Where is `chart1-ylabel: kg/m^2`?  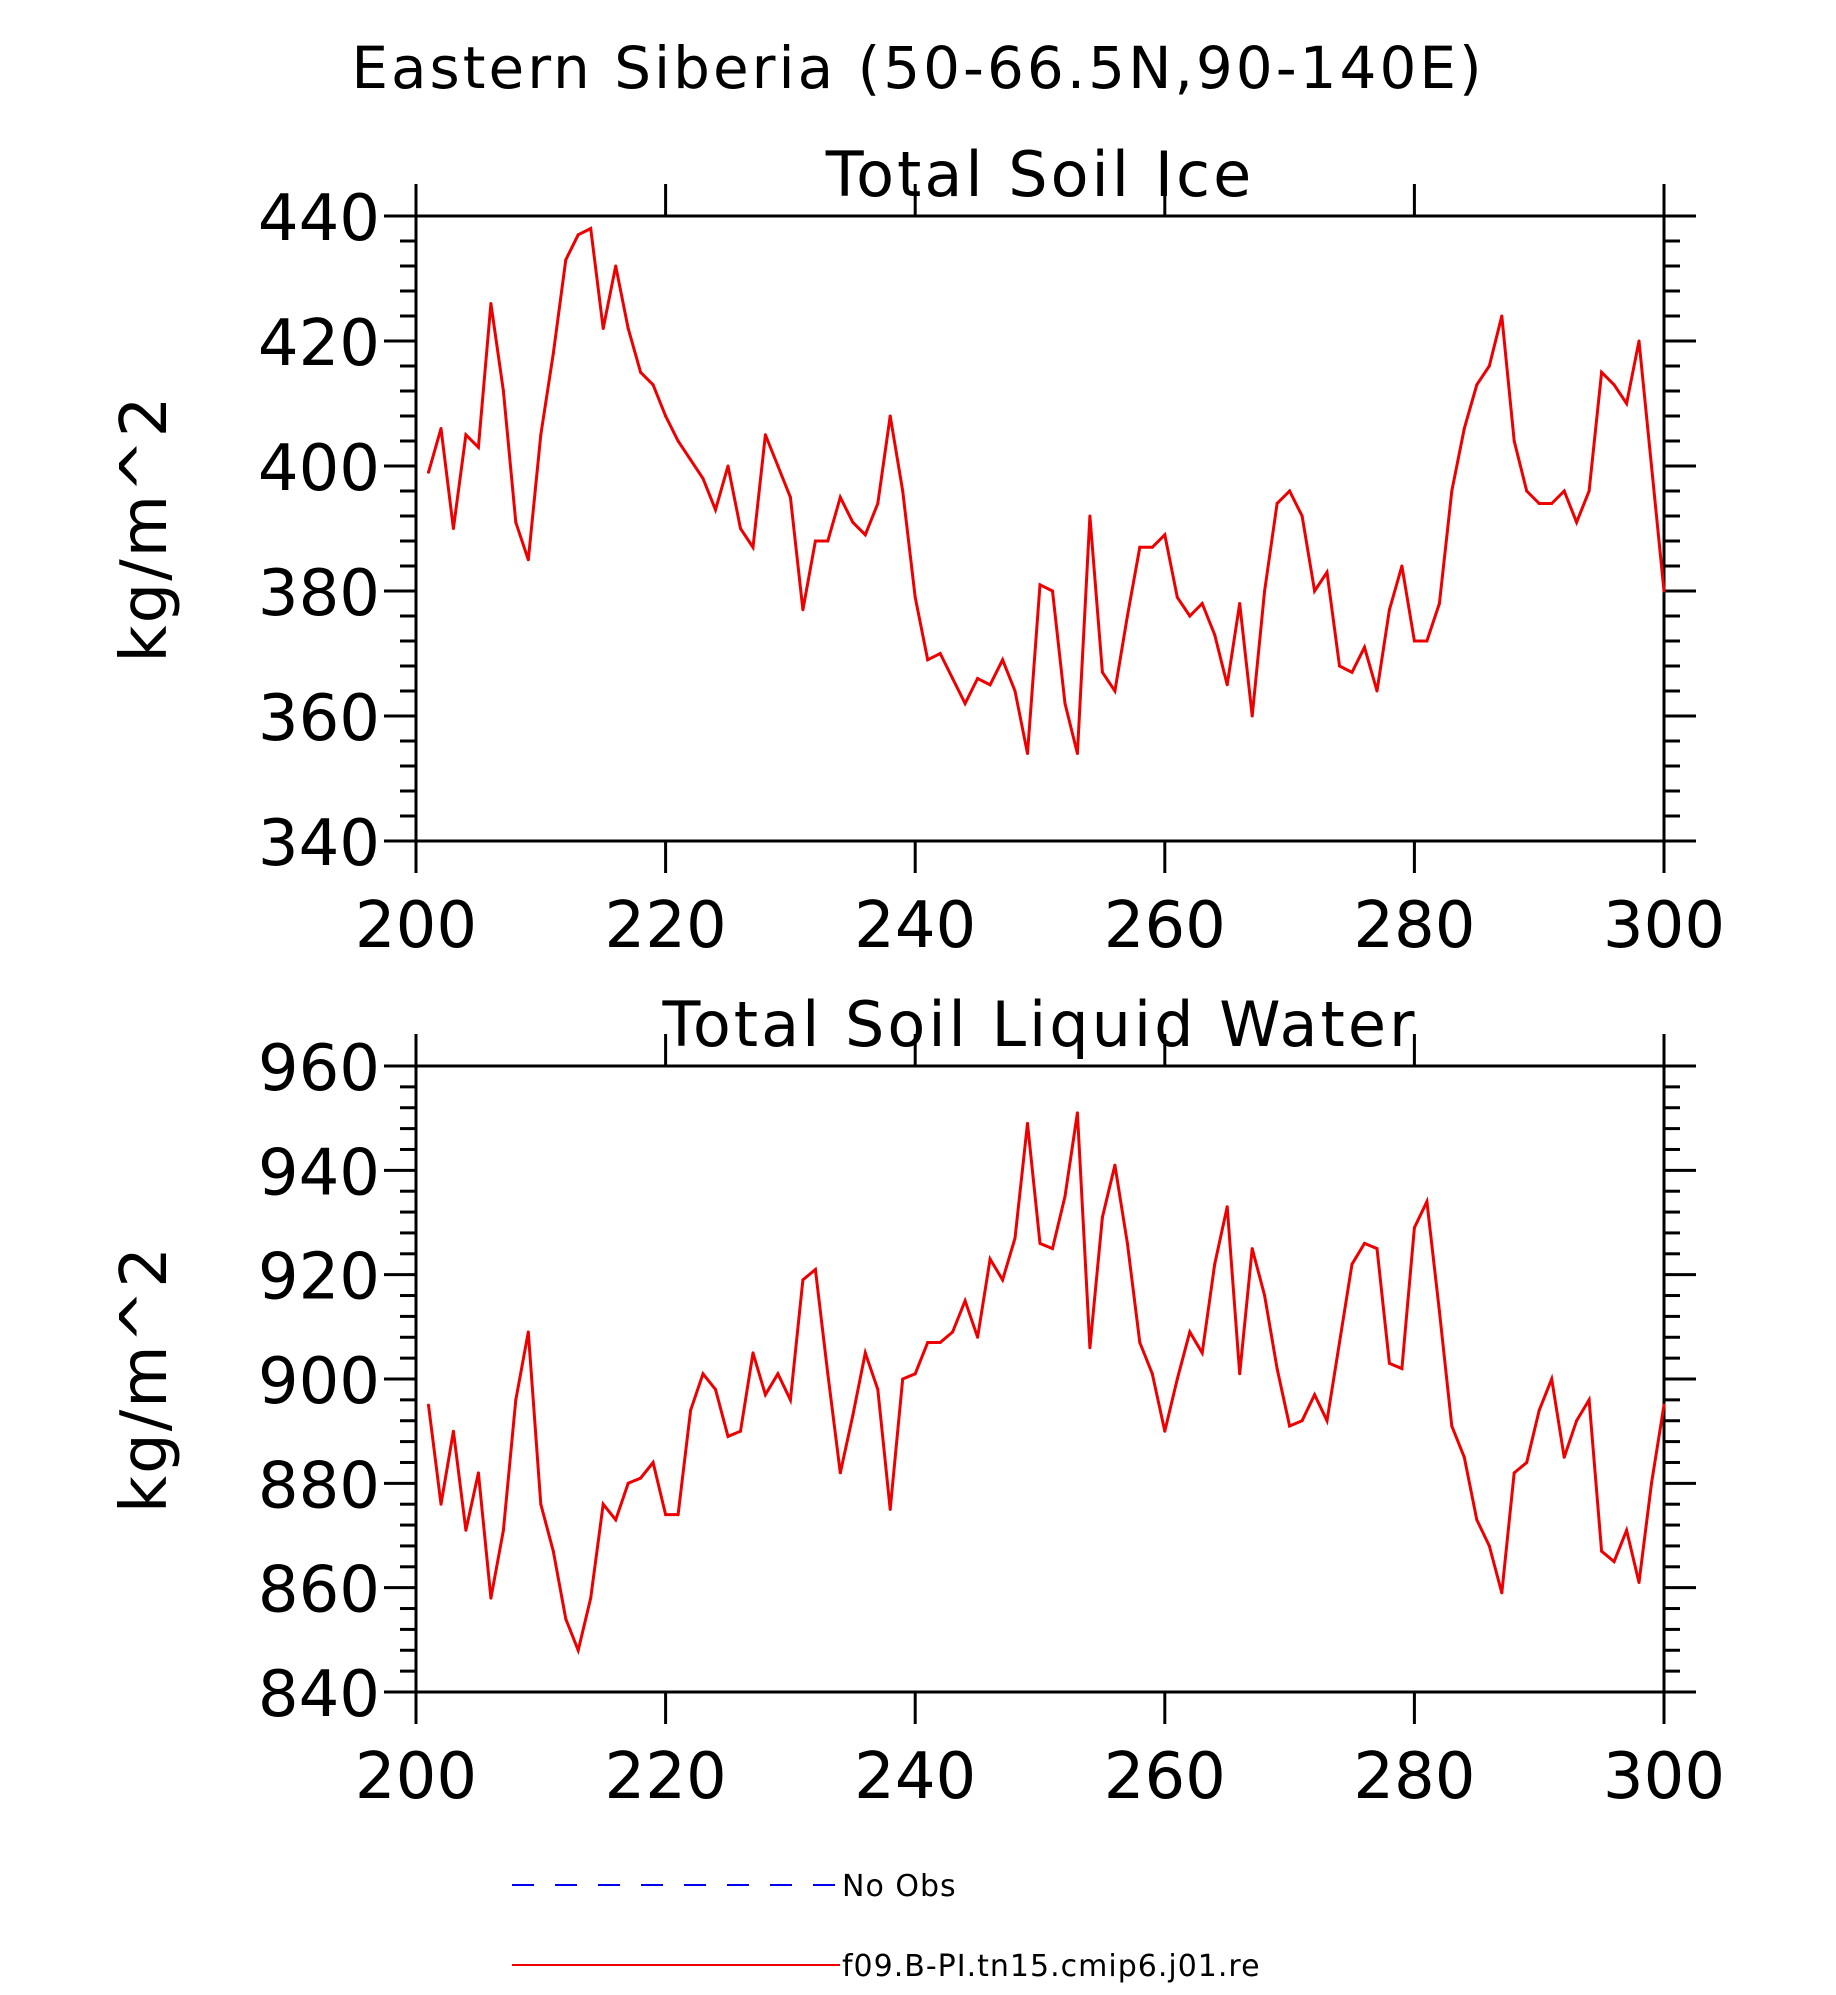
chart1-ylabel: kg/m^2 is located at coordinates (145, 1379).